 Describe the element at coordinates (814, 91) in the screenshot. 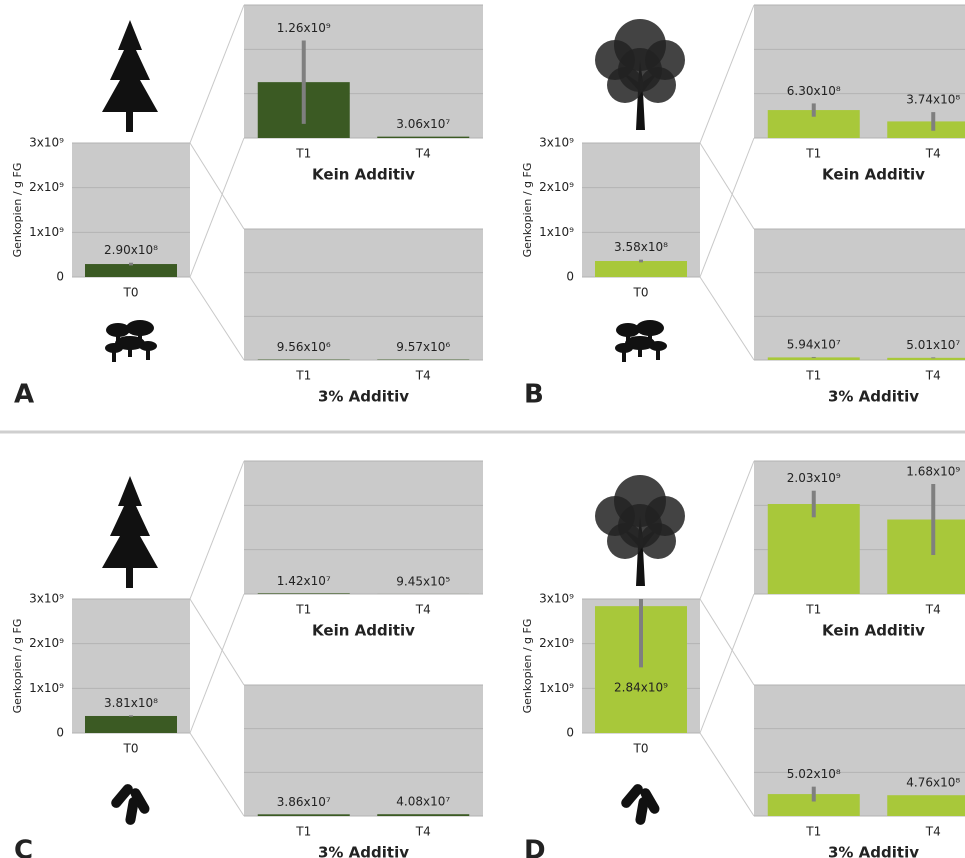

I see `value-label: 6.30x10⁸` at that location.